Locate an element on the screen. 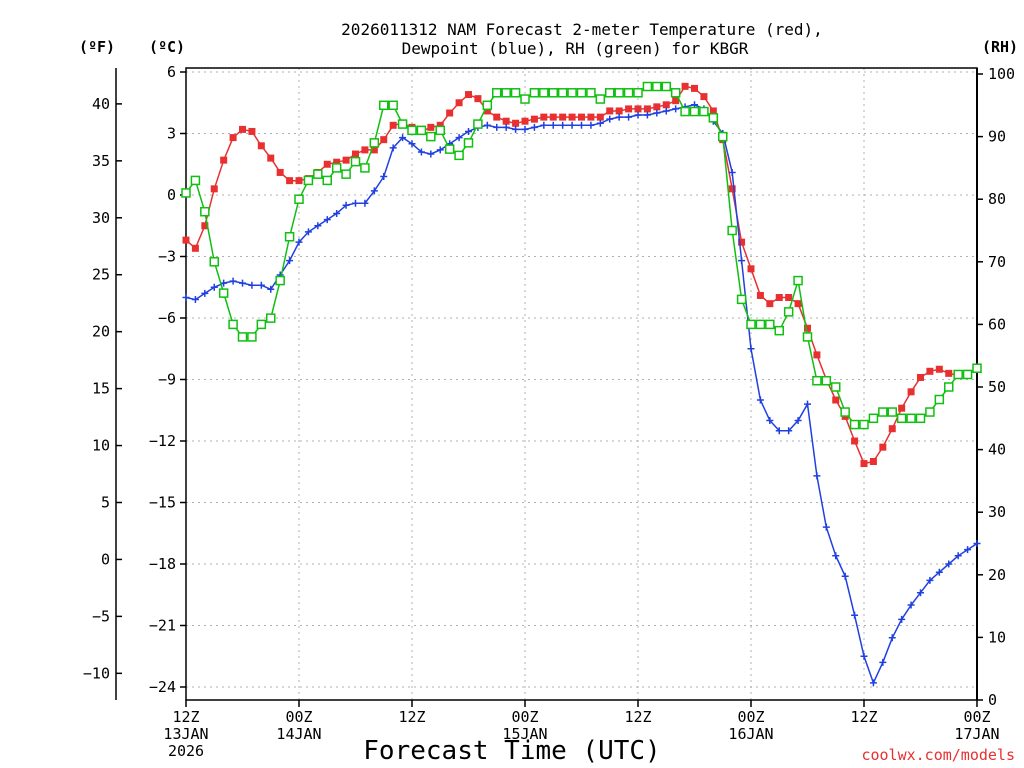 The image size is (1024, 768). fahrenheit-unit-label: (ºF) is located at coordinates (97, 47).